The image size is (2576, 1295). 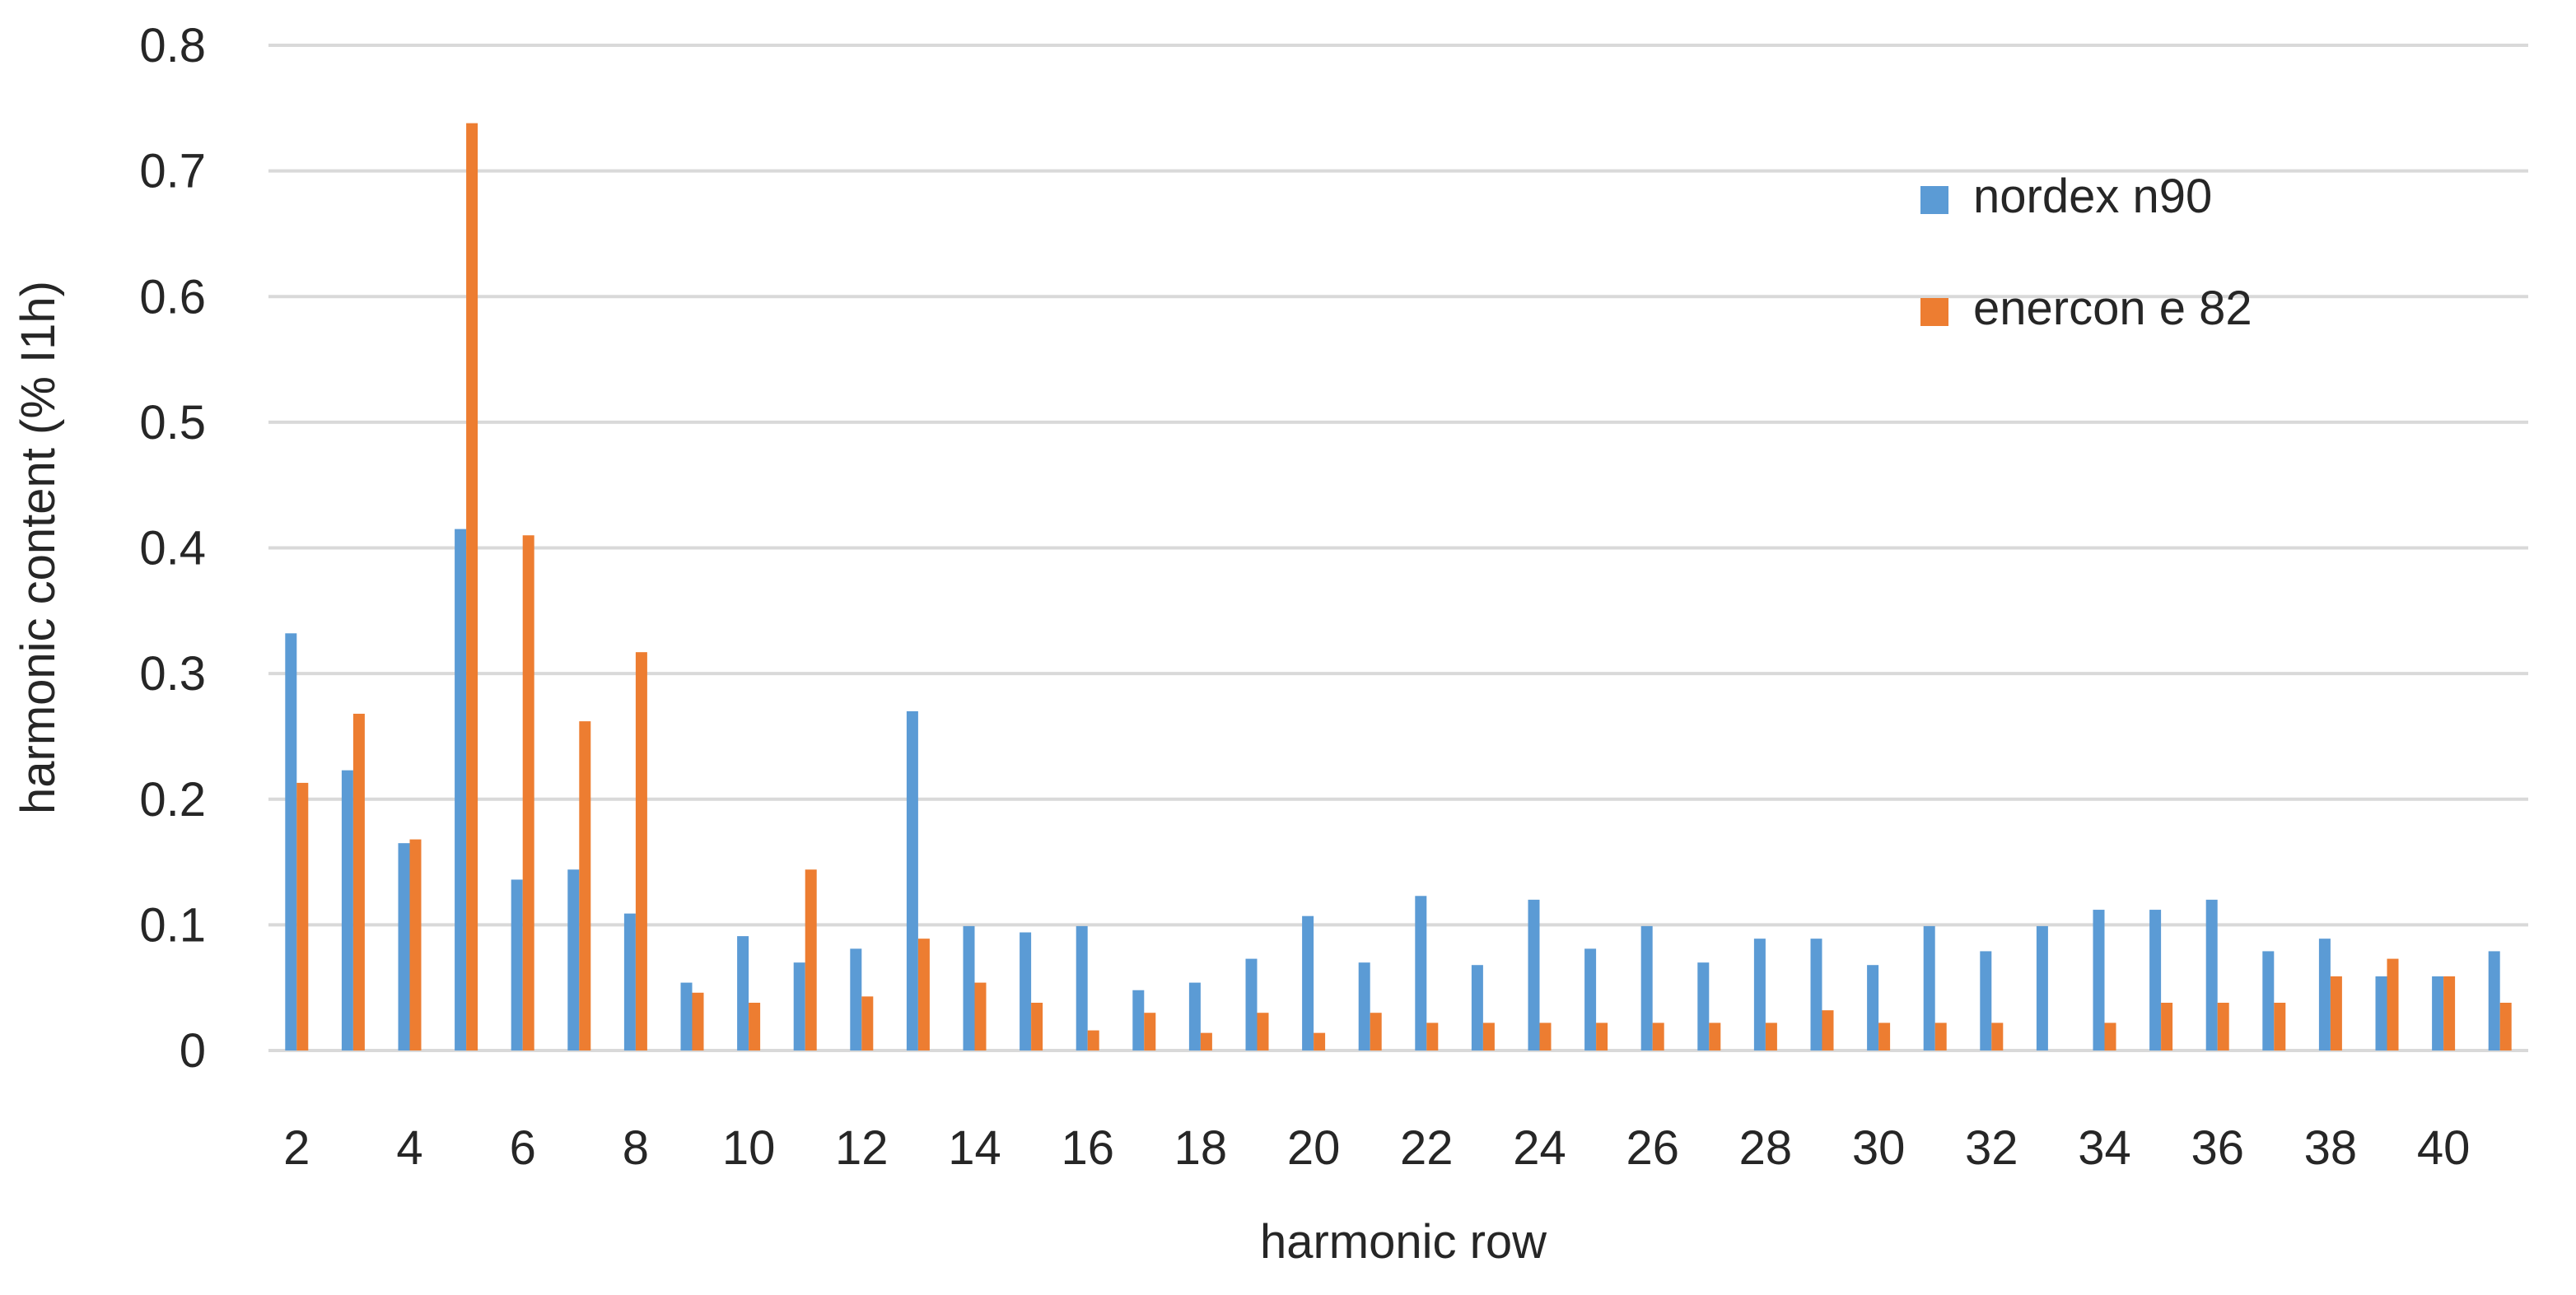 I want to click on x-tick-label: 4, so click(x=409, y=1148).